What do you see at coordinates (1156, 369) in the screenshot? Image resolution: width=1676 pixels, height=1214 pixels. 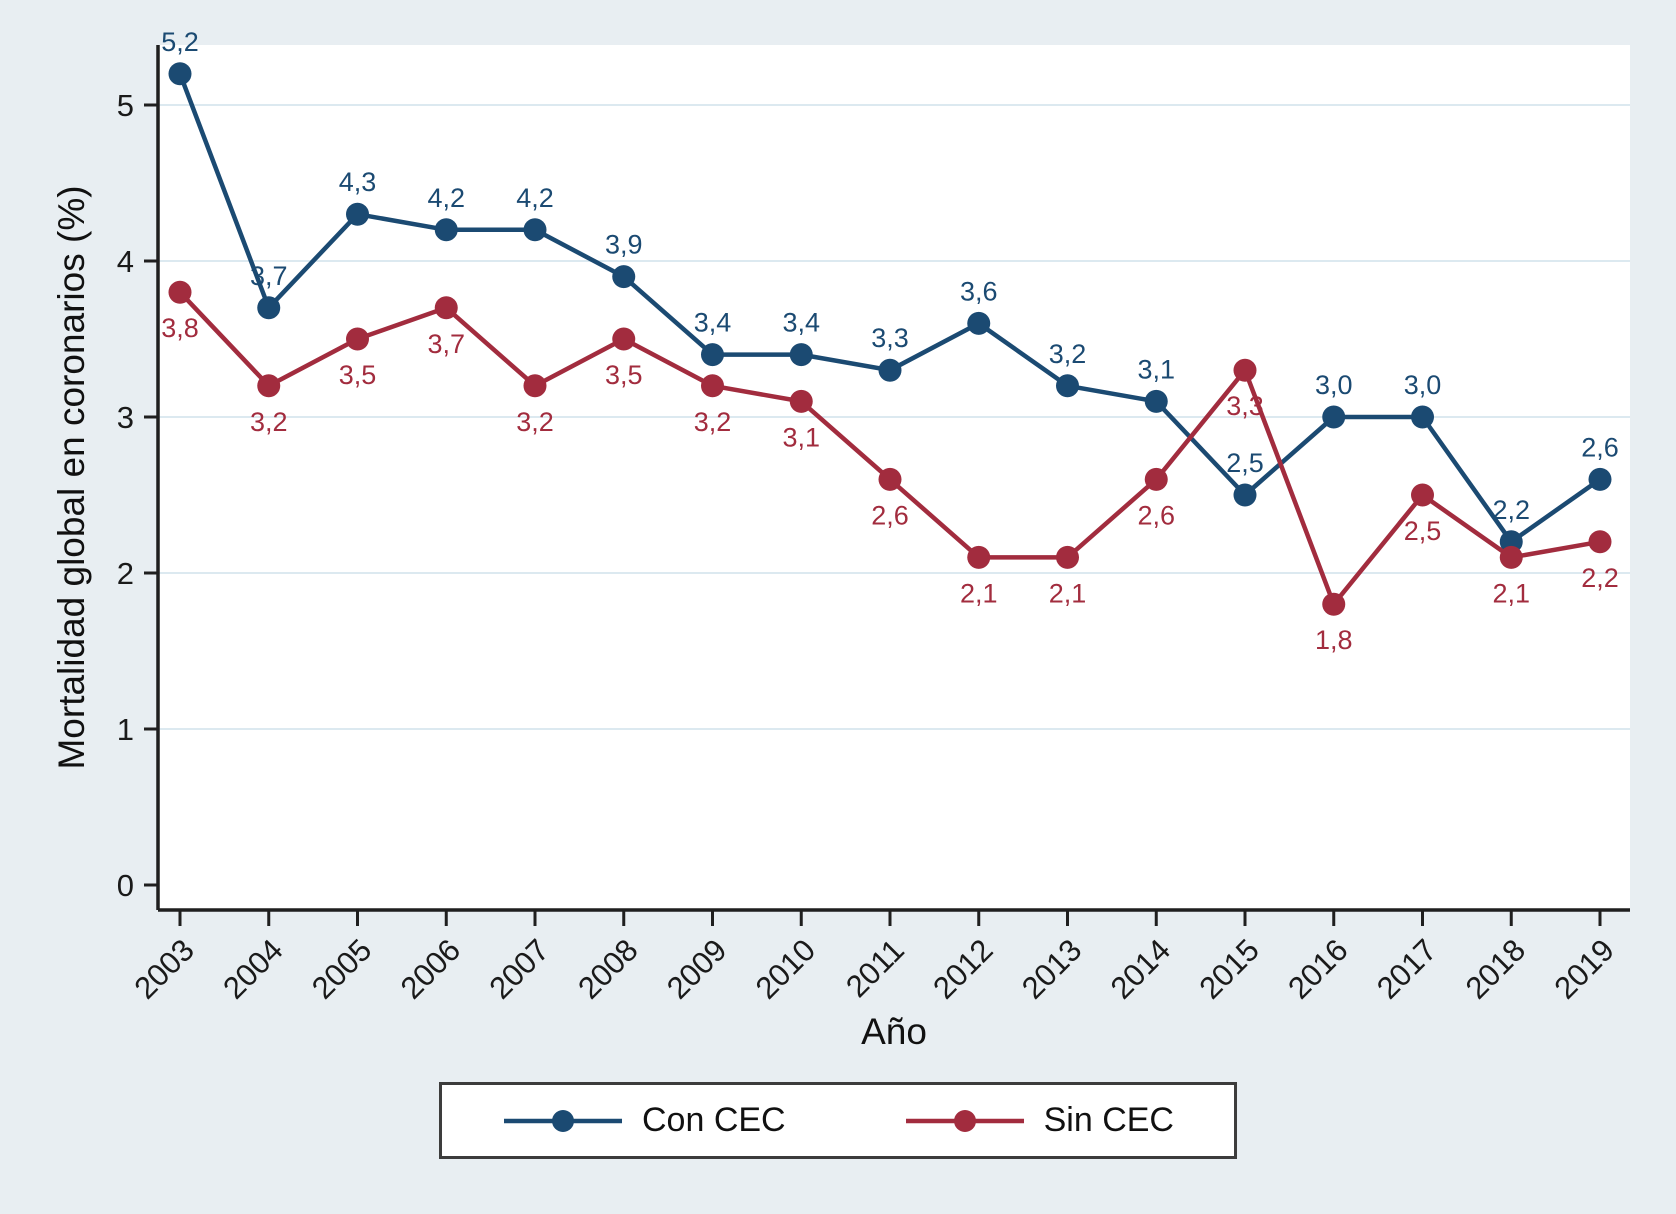 I see `data-label-con-cec-2014: 3,1` at bounding box center [1156, 369].